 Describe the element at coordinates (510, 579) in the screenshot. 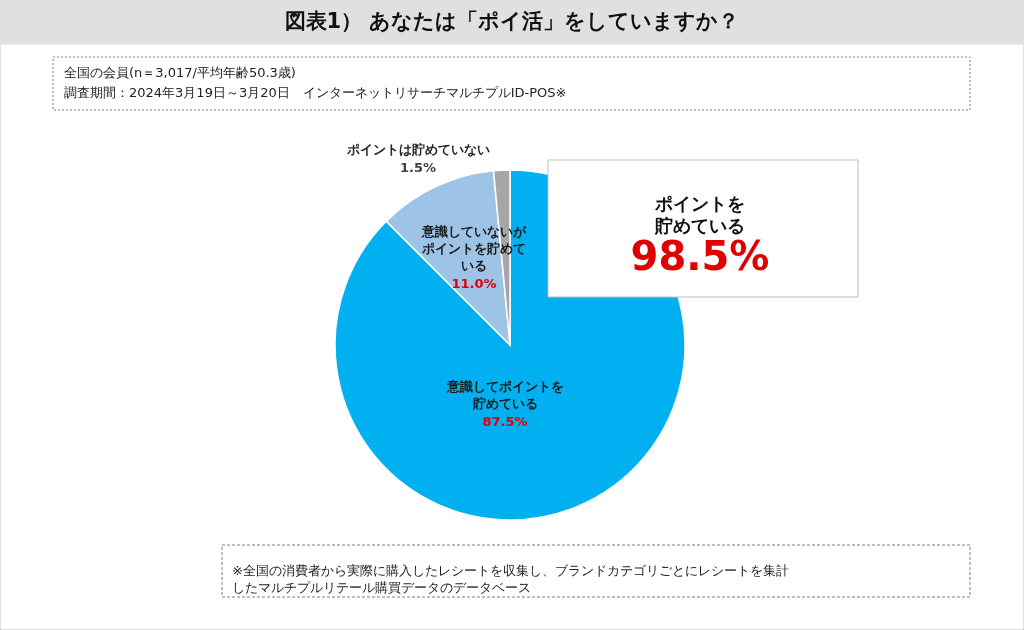

I see `text: ※全国の消費者から実際に購入したレシートを収集し、ブランドカテゴリごとにレシートを集計したマルチプルリテール購買データのデータベース` at that location.